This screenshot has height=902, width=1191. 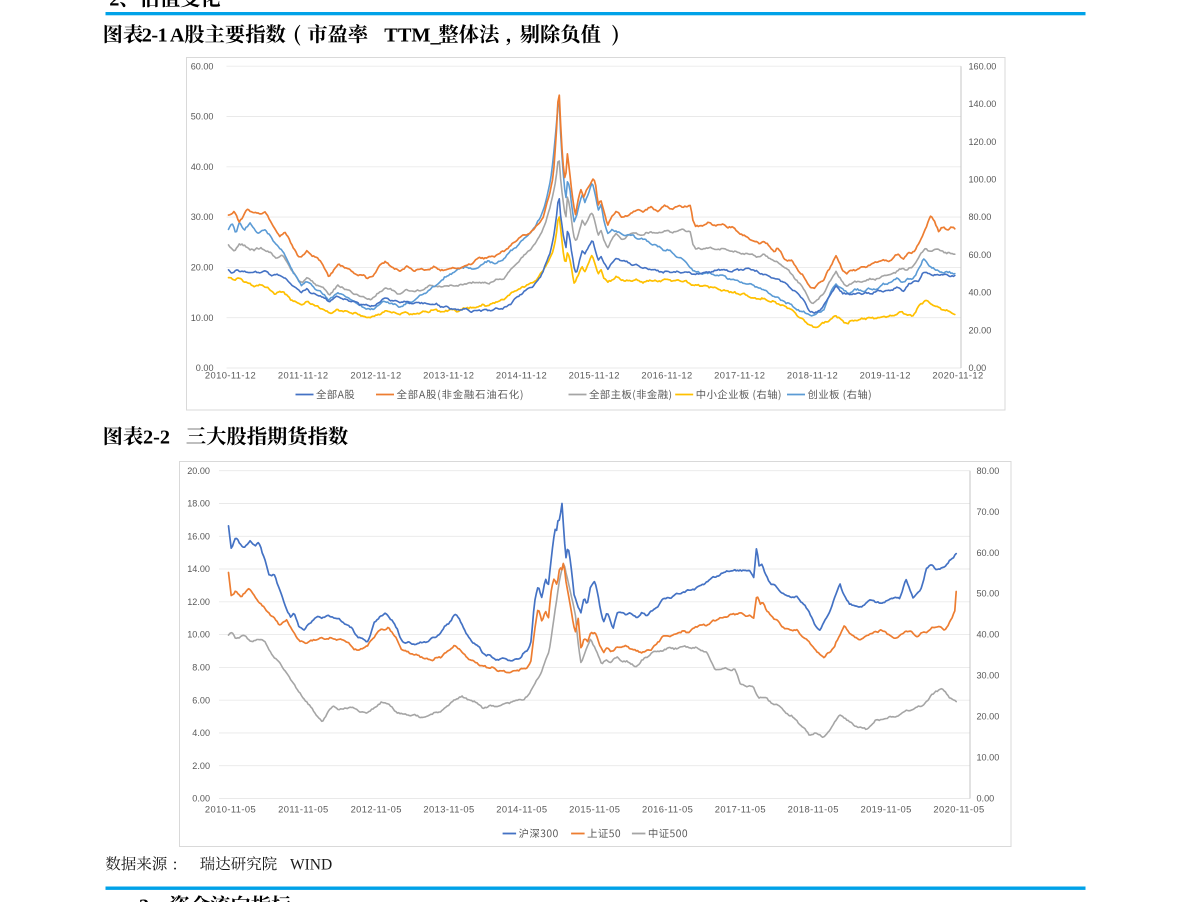 I want to click on svg-text: 2018-11-12, so click(x=812, y=375).